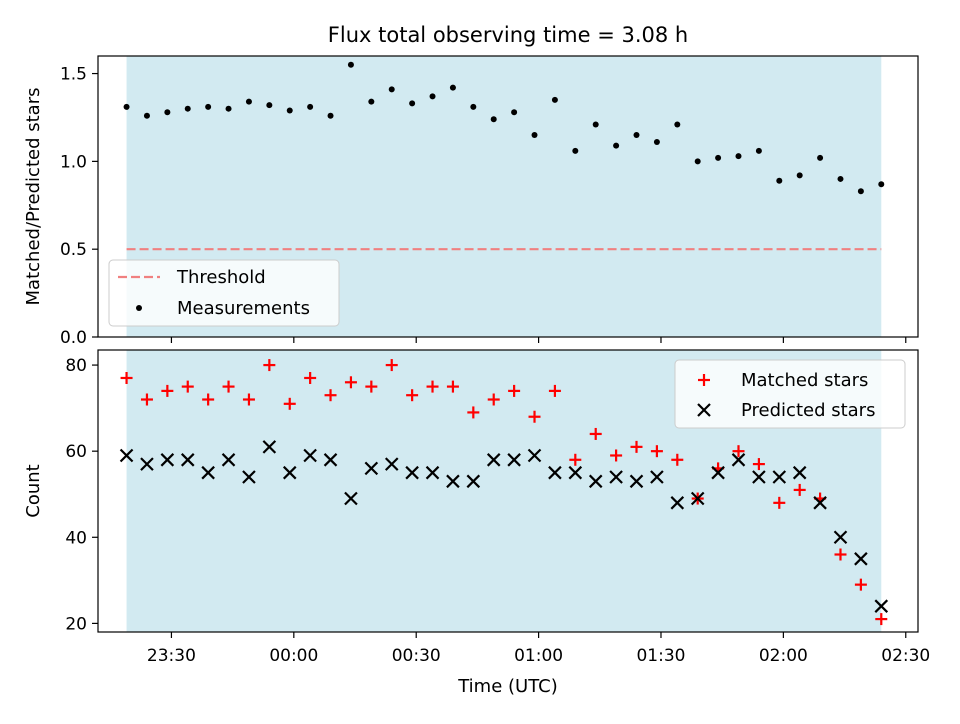 The height and width of the screenshot is (724, 960). I want to click on count-legend: Matched stars Predicted stars, so click(790, 394).